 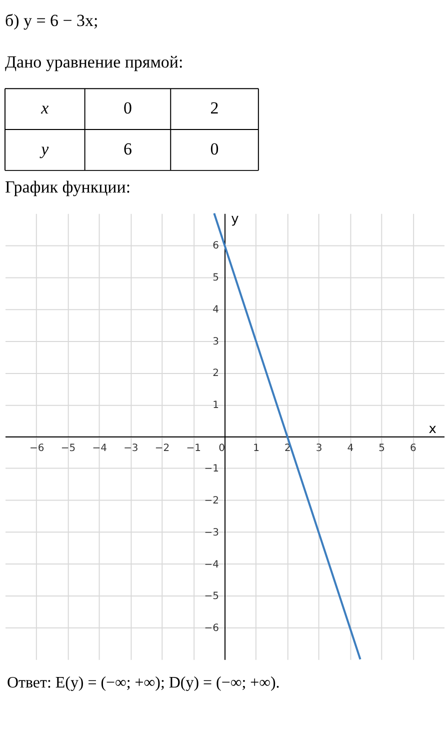 I want to click on y-tick-label: −5, so click(x=212, y=596).